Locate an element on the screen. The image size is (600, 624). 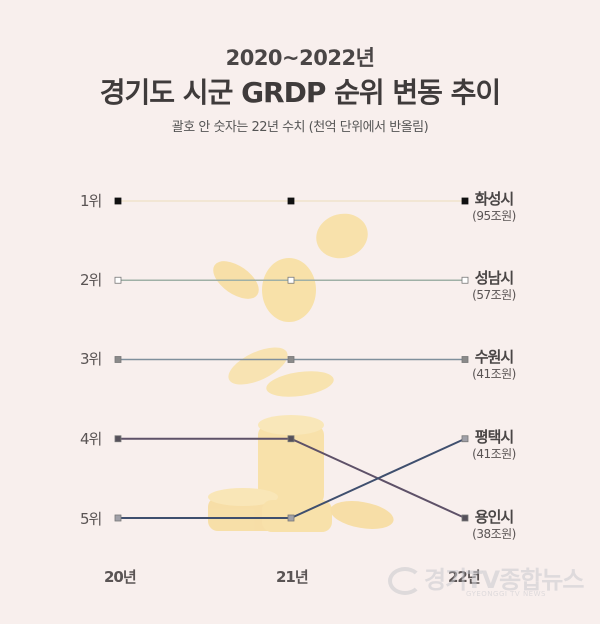
city-name: 평택시 is located at coordinates (494, 437).